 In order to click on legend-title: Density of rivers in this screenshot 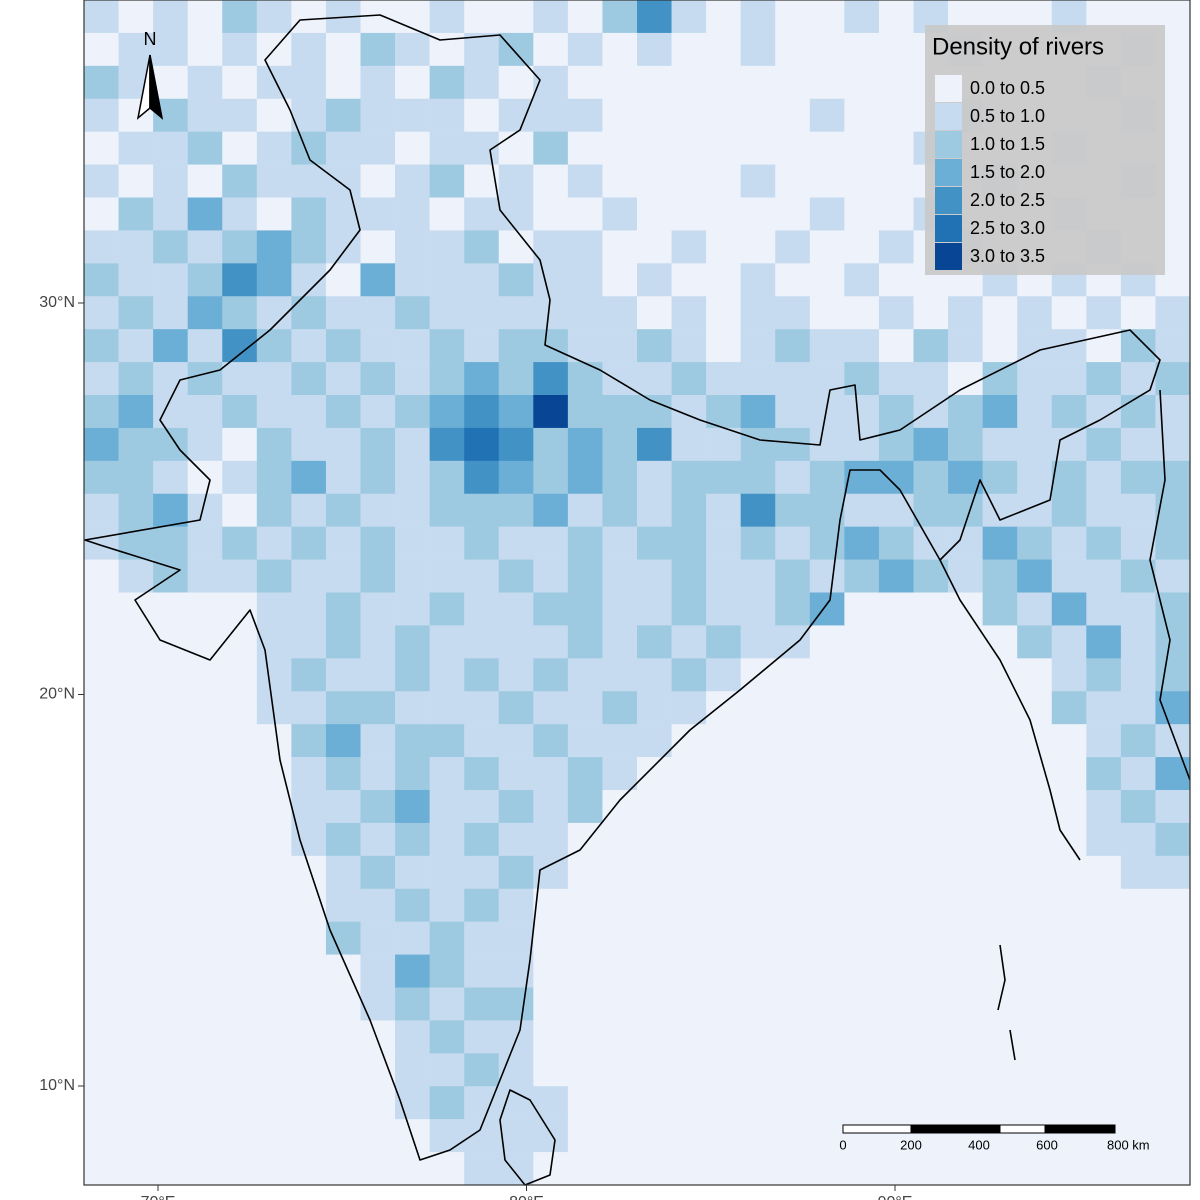, I will do `click(1018, 46)`.